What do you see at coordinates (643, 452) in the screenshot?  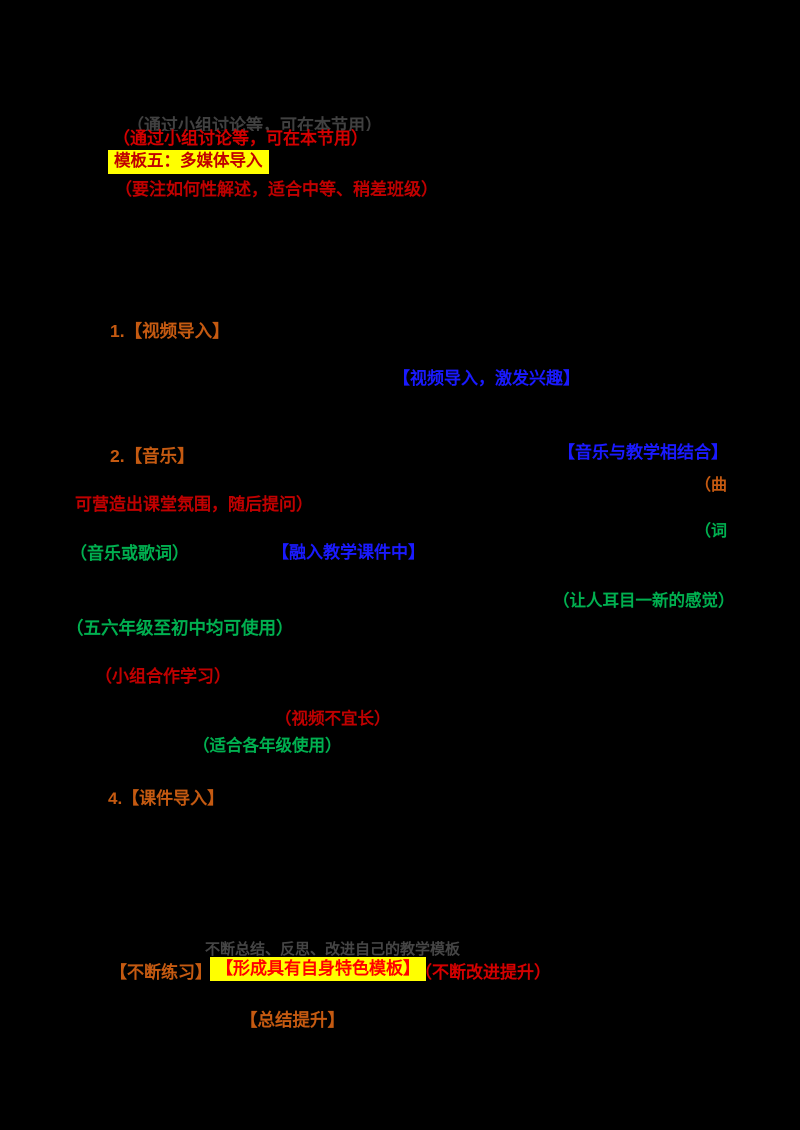 I see `section2-blue-note: 【音乐与教学相结合】` at bounding box center [643, 452].